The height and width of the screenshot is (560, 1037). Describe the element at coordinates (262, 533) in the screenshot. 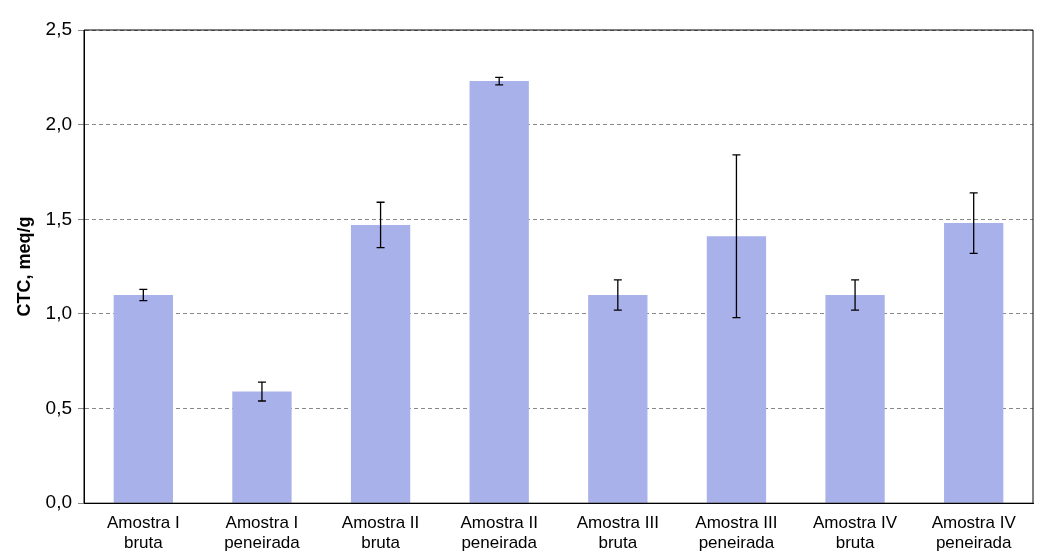

I see `x-tick-label: Amostra I peneirada` at that location.